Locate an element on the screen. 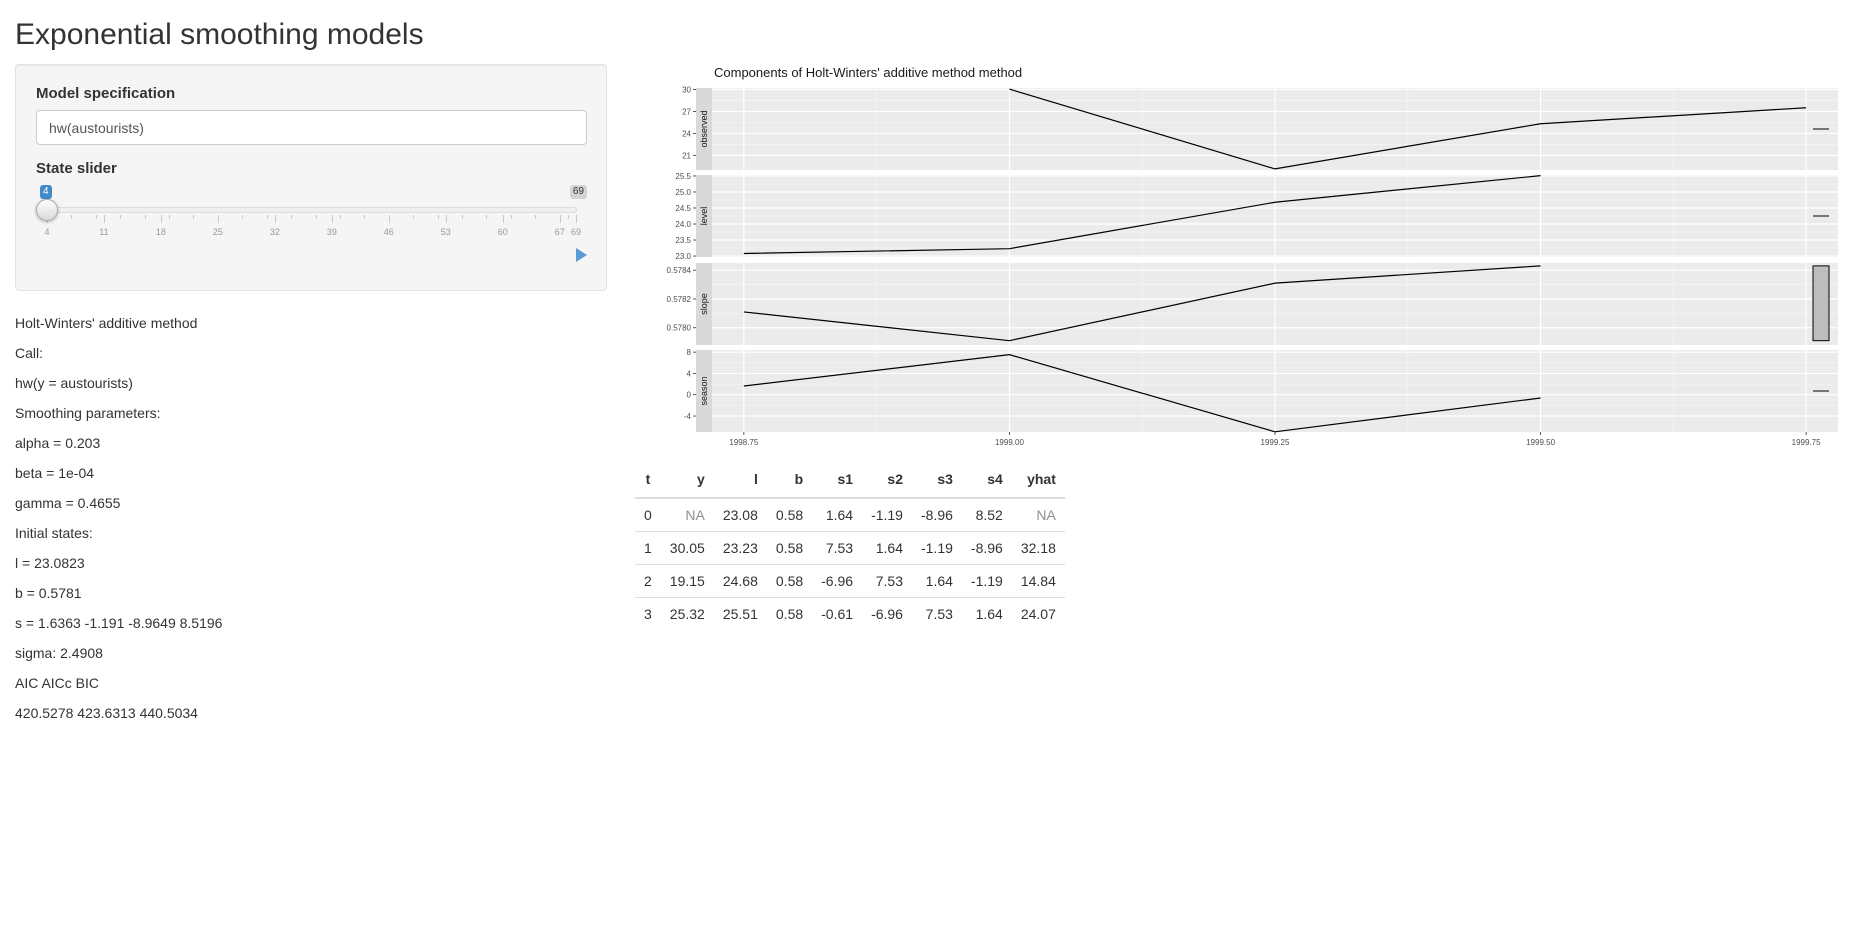 This screenshot has width=1853, height=951. series-line-level is located at coordinates (1142, 215).